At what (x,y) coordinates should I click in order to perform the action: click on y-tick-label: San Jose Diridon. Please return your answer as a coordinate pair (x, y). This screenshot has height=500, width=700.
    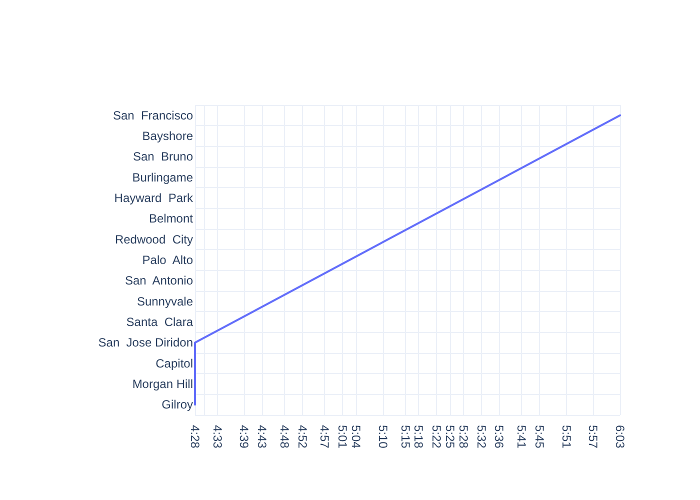
    Looking at the image, I should click on (145, 343).